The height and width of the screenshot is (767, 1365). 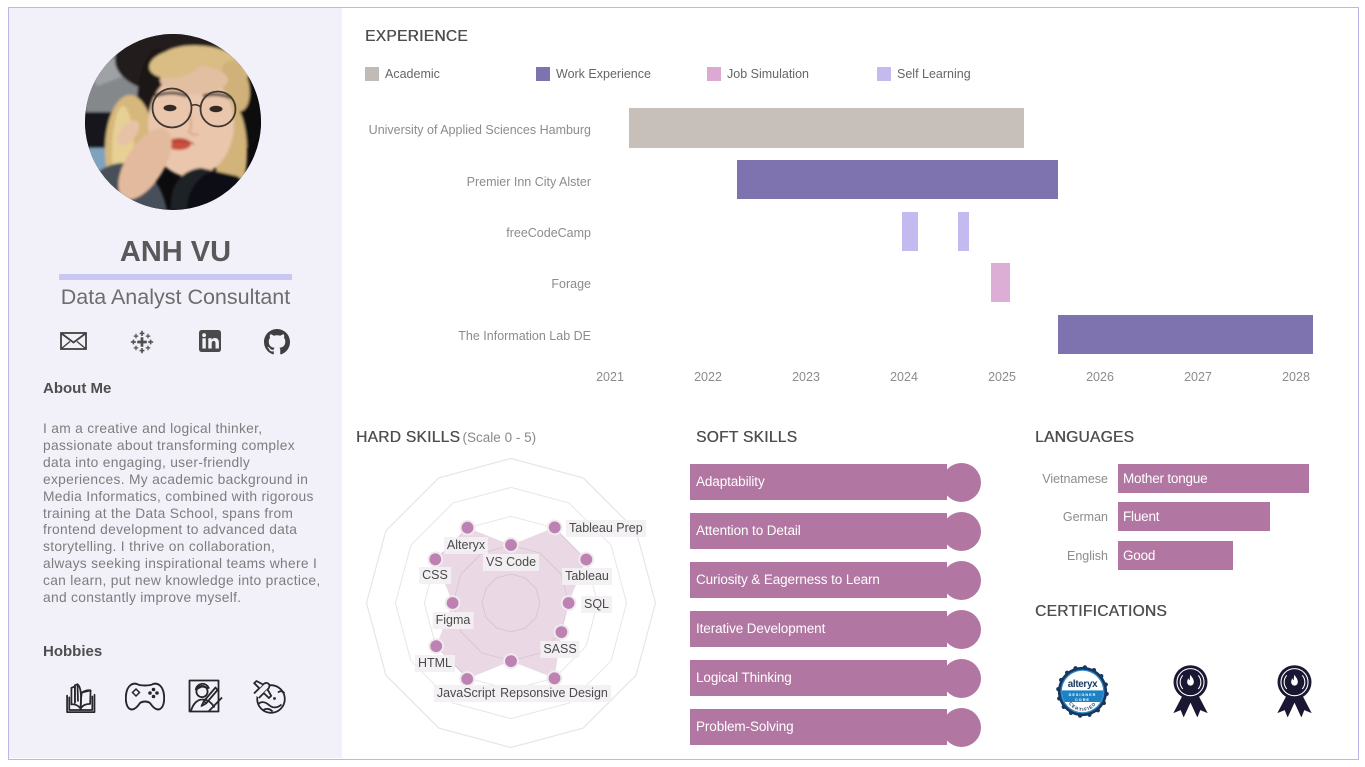 What do you see at coordinates (1083, 684) in the screenshot?
I see `svg-text: alteryx` at bounding box center [1083, 684].